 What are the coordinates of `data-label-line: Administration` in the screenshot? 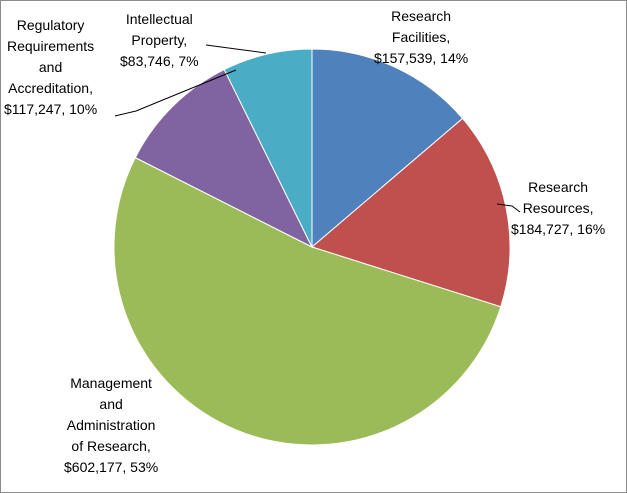 It's located at (111, 425).